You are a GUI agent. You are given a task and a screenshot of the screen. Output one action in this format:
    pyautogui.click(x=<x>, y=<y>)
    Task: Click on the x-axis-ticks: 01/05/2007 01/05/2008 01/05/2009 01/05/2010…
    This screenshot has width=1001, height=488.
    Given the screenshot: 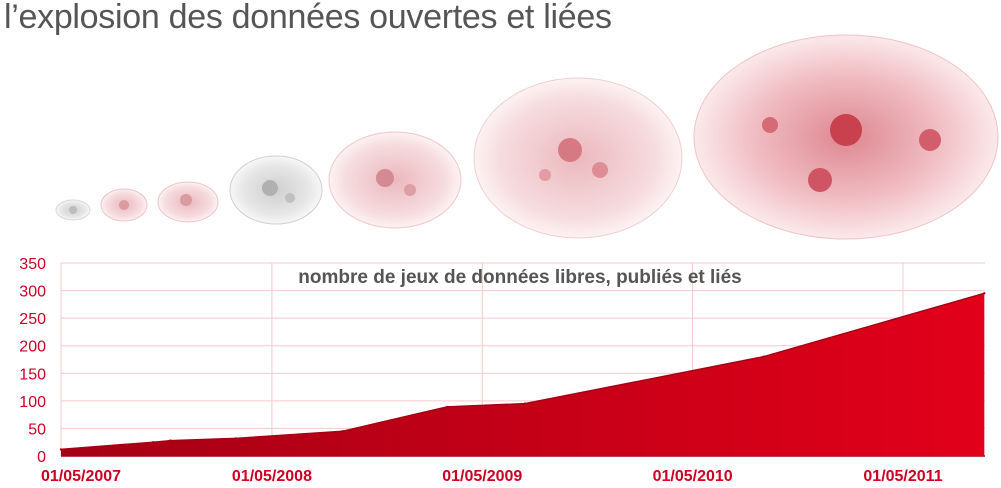 What is the action you would take?
    pyautogui.click(x=492, y=476)
    